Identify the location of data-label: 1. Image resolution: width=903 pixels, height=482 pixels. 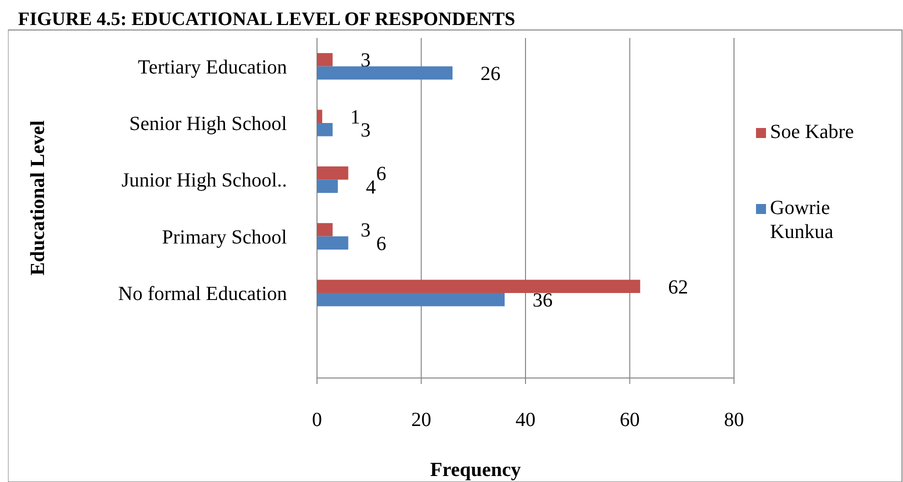
(355, 117).